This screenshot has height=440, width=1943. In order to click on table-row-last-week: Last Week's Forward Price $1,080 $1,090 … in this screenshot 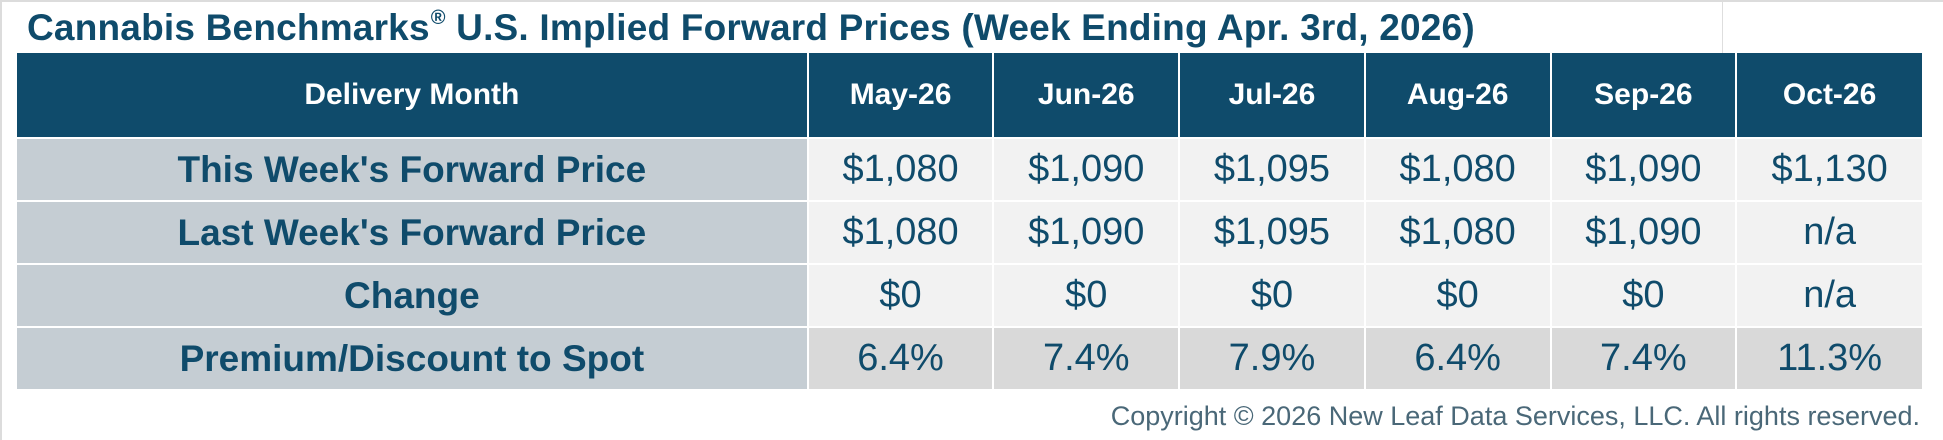, I will do `click(969, 232)`.